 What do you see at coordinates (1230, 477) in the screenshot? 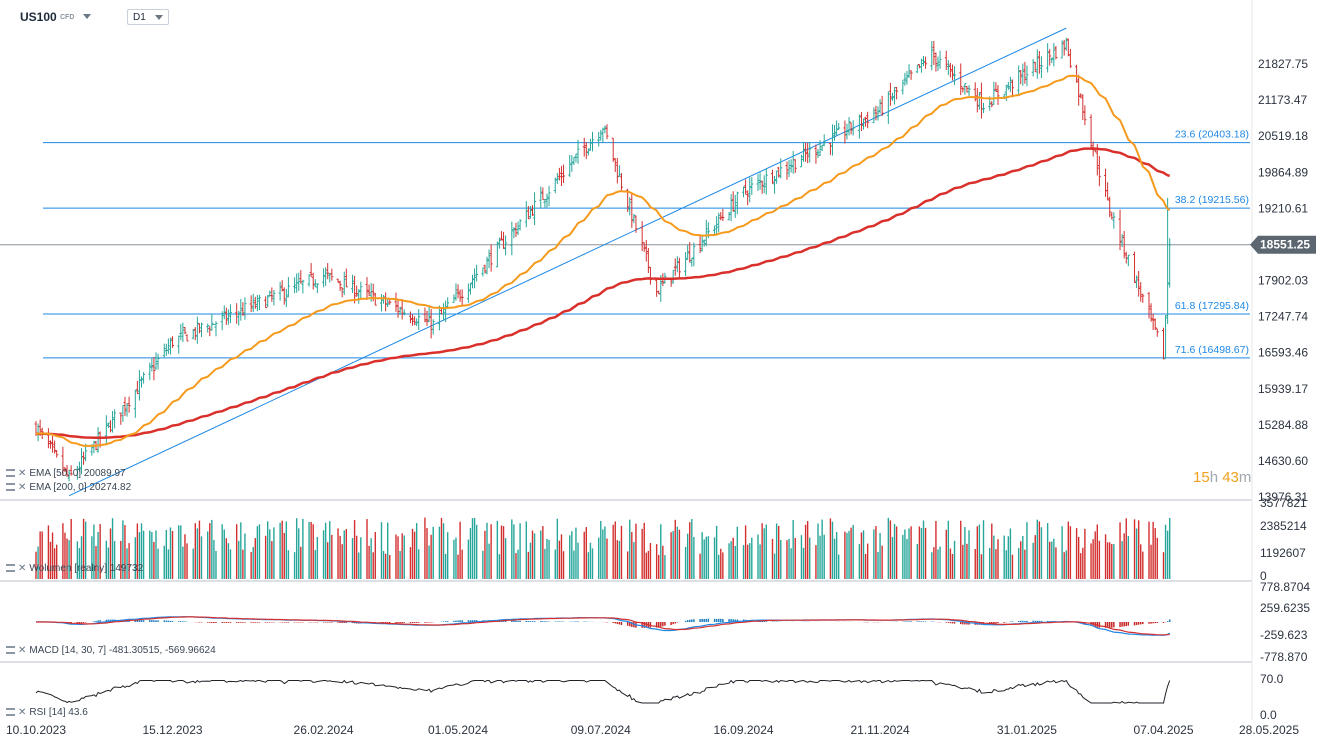
I see `countdown-minutes: 43` at bounding box center [1230, 477].